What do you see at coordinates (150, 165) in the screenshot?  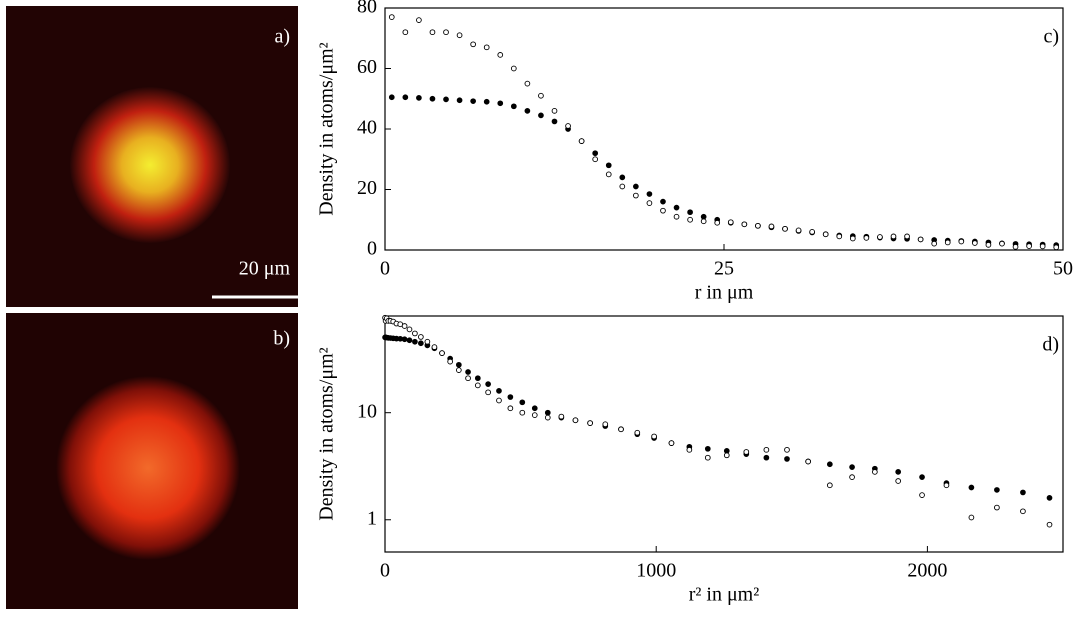 I see `cloud-a` at bounding box center [150, 165].